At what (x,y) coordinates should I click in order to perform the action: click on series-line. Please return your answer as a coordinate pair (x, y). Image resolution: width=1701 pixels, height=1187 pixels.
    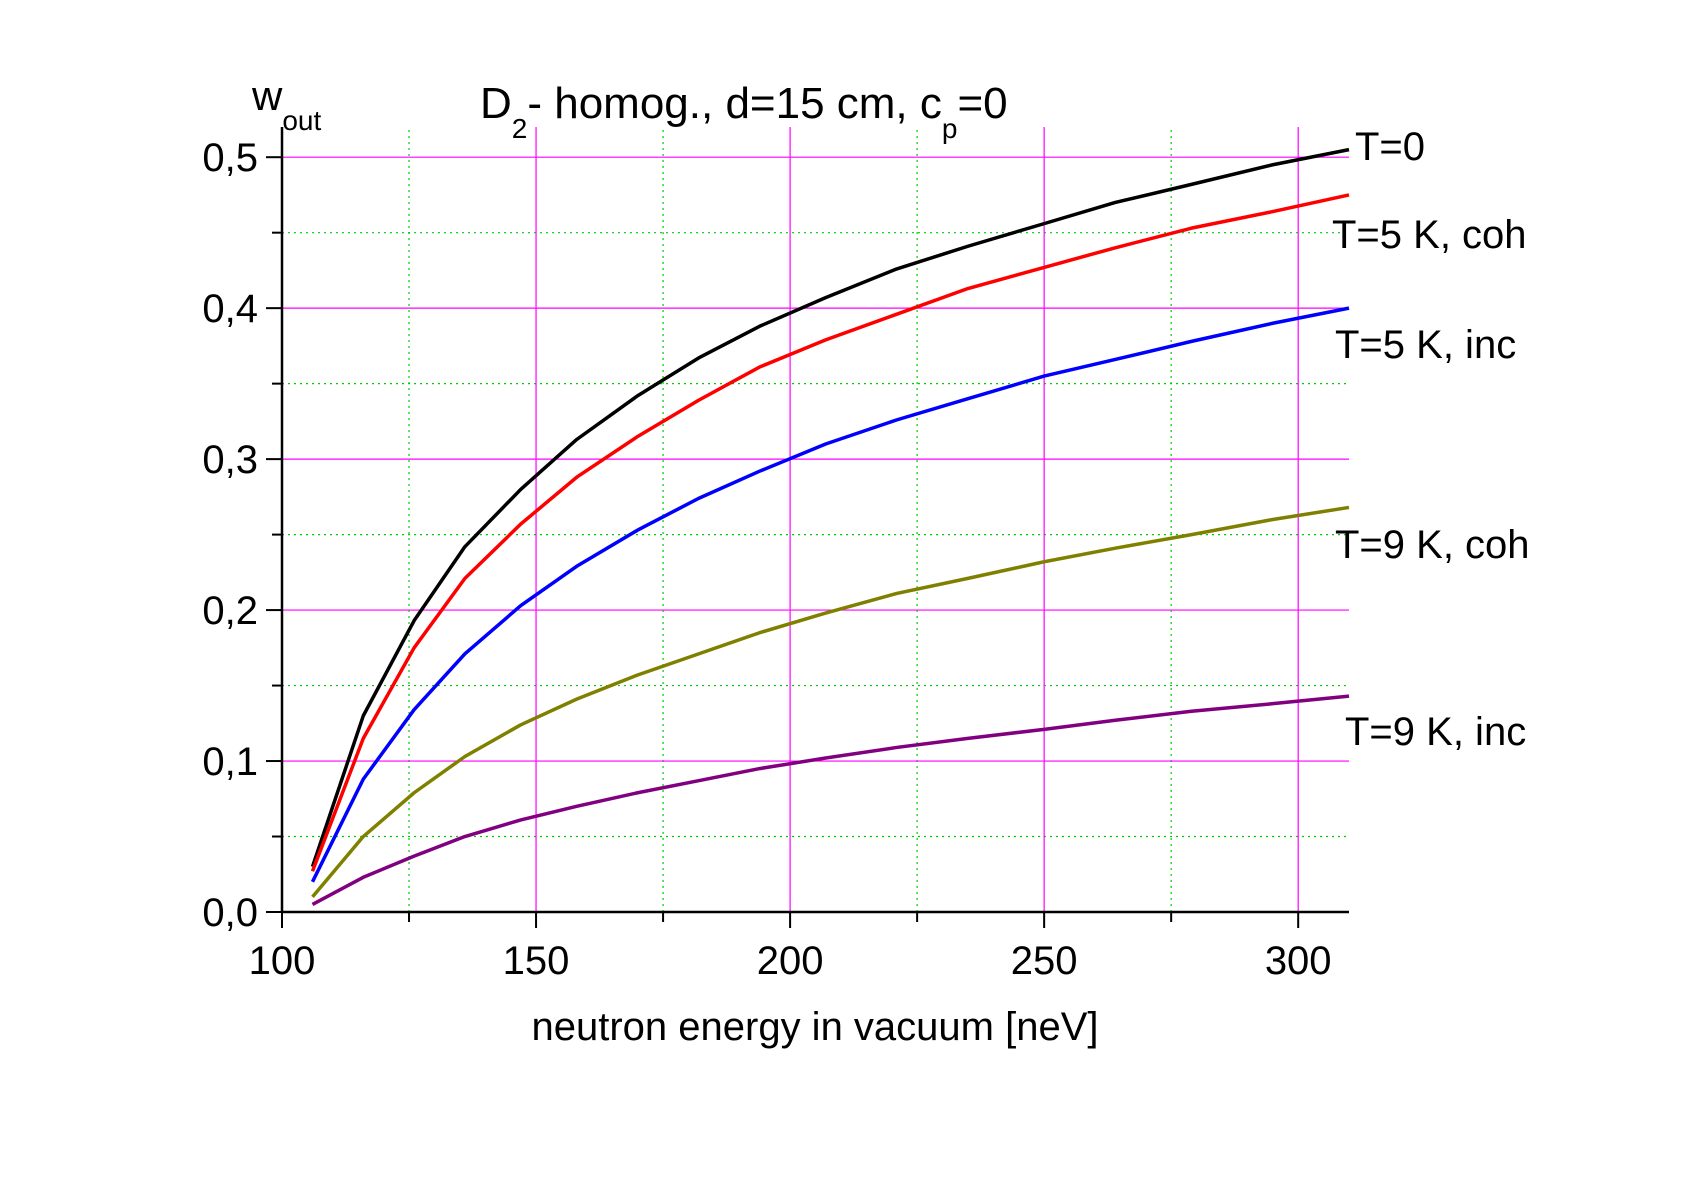
    Looking at the image, I should click on (830, 800).